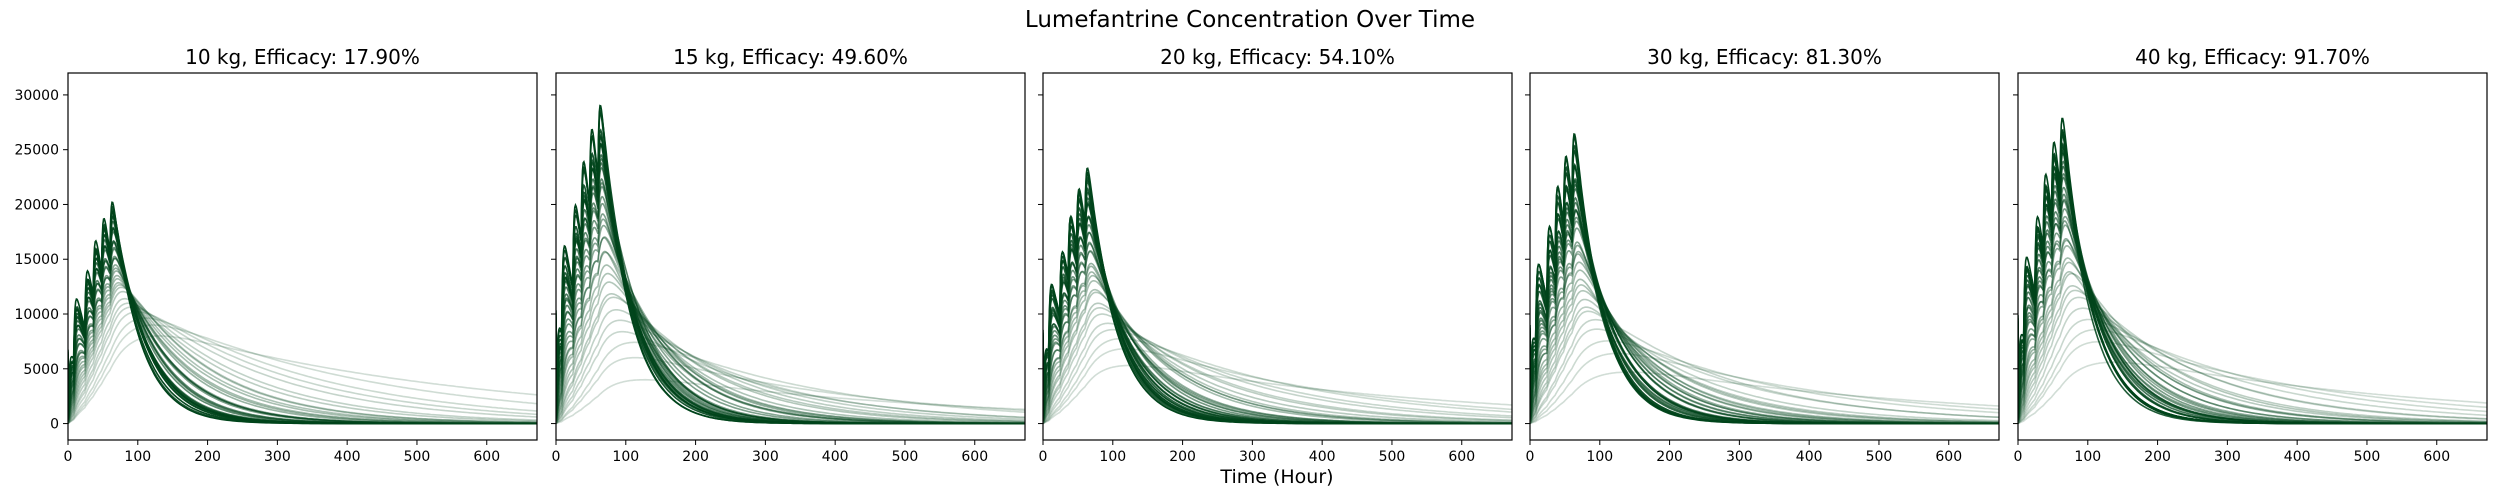 The height and width of the screenshot is (500, 2500). Describe the element at coordinates (1276, 477) in the screenshot. I see `x-axis-label: Time (Hour)` at that location.